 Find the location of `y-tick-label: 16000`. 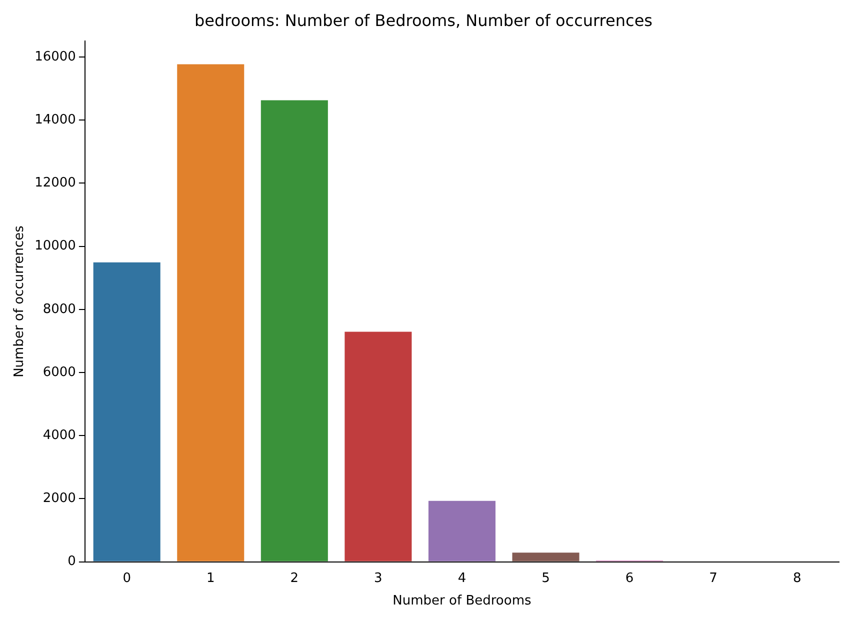

y-tick-label: 16000 is located at coordinates (55, 56).